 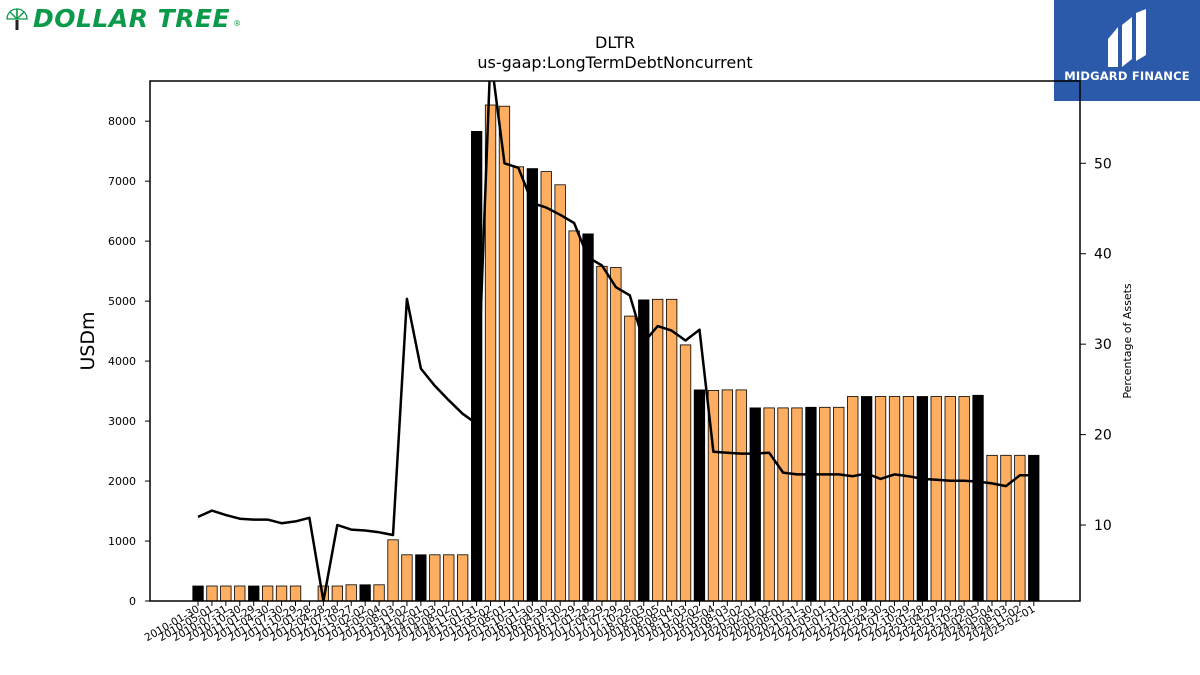 What do you see at coordinates (614, 62) in the screenshot?
I see `chart-subtitle: us-gaap:LongTermDebtNoncurrent` at bounding box center [614, 62].